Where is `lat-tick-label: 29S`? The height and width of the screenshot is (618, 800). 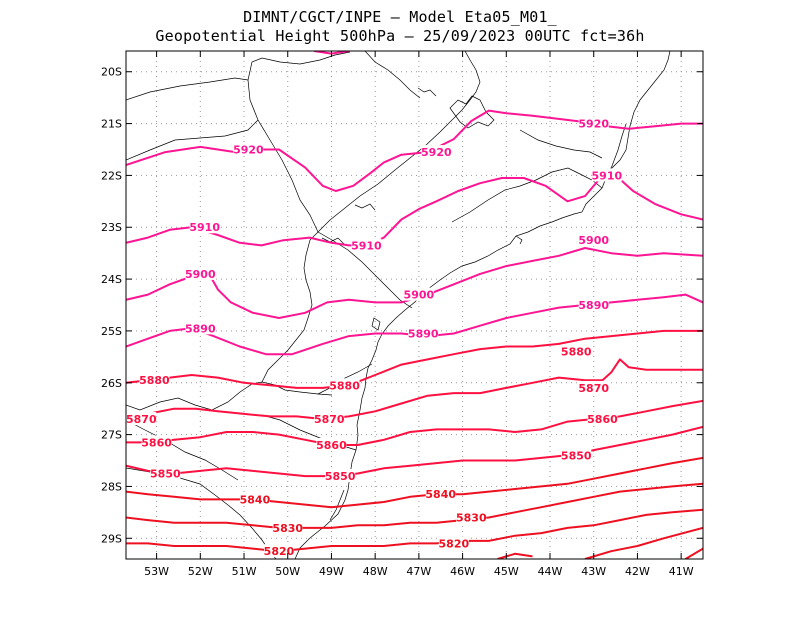
lat-tick-label: 29S is located at coordinates (111, 538).